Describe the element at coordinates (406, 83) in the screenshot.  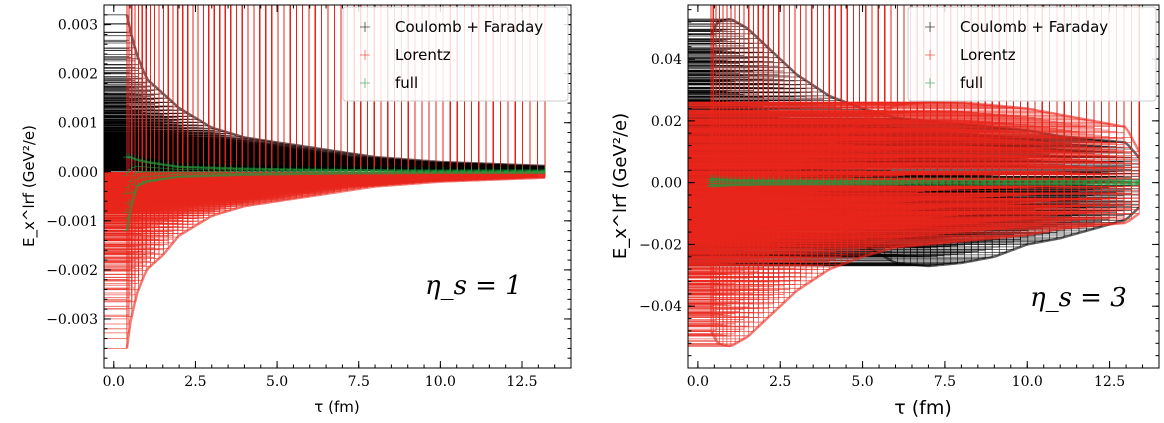
I see `legend-label: full` at that location.